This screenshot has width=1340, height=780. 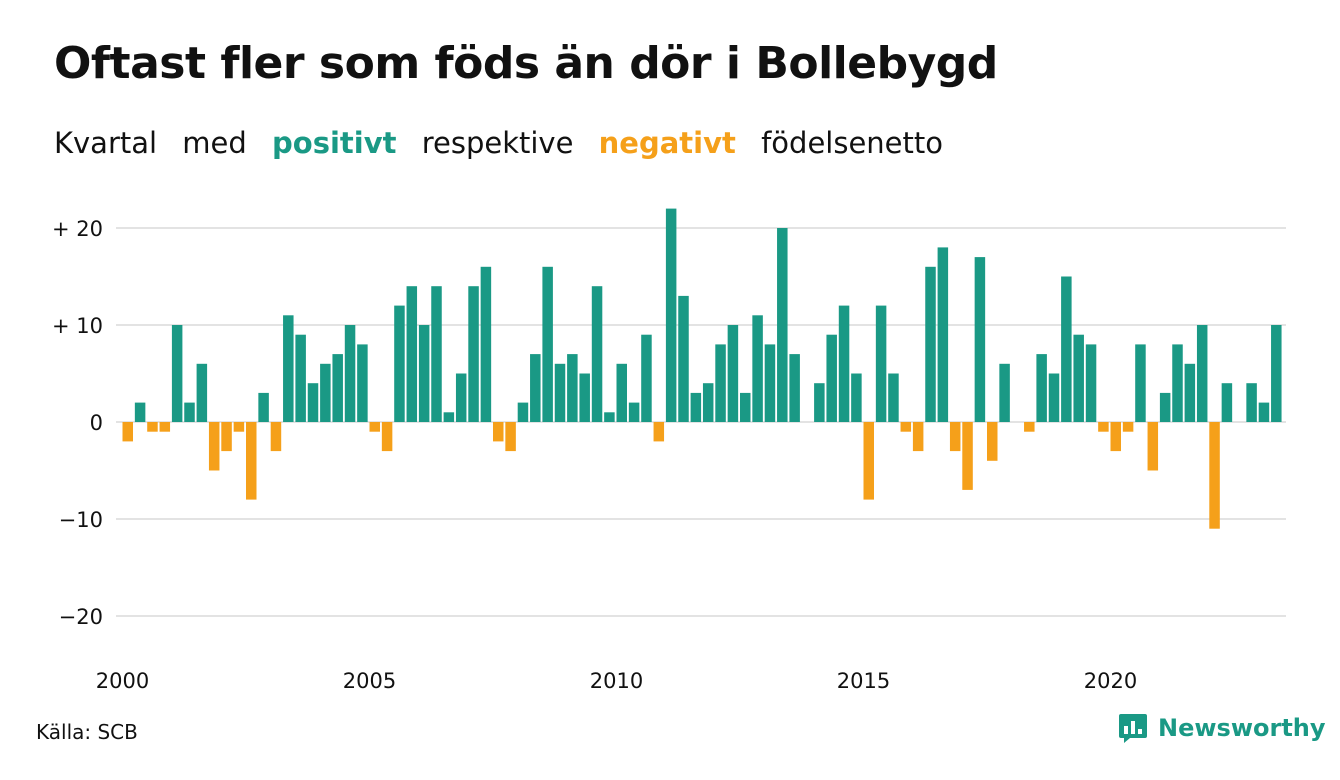 I want to click on x-tick-label: 2015, so click(x=863, y=681).